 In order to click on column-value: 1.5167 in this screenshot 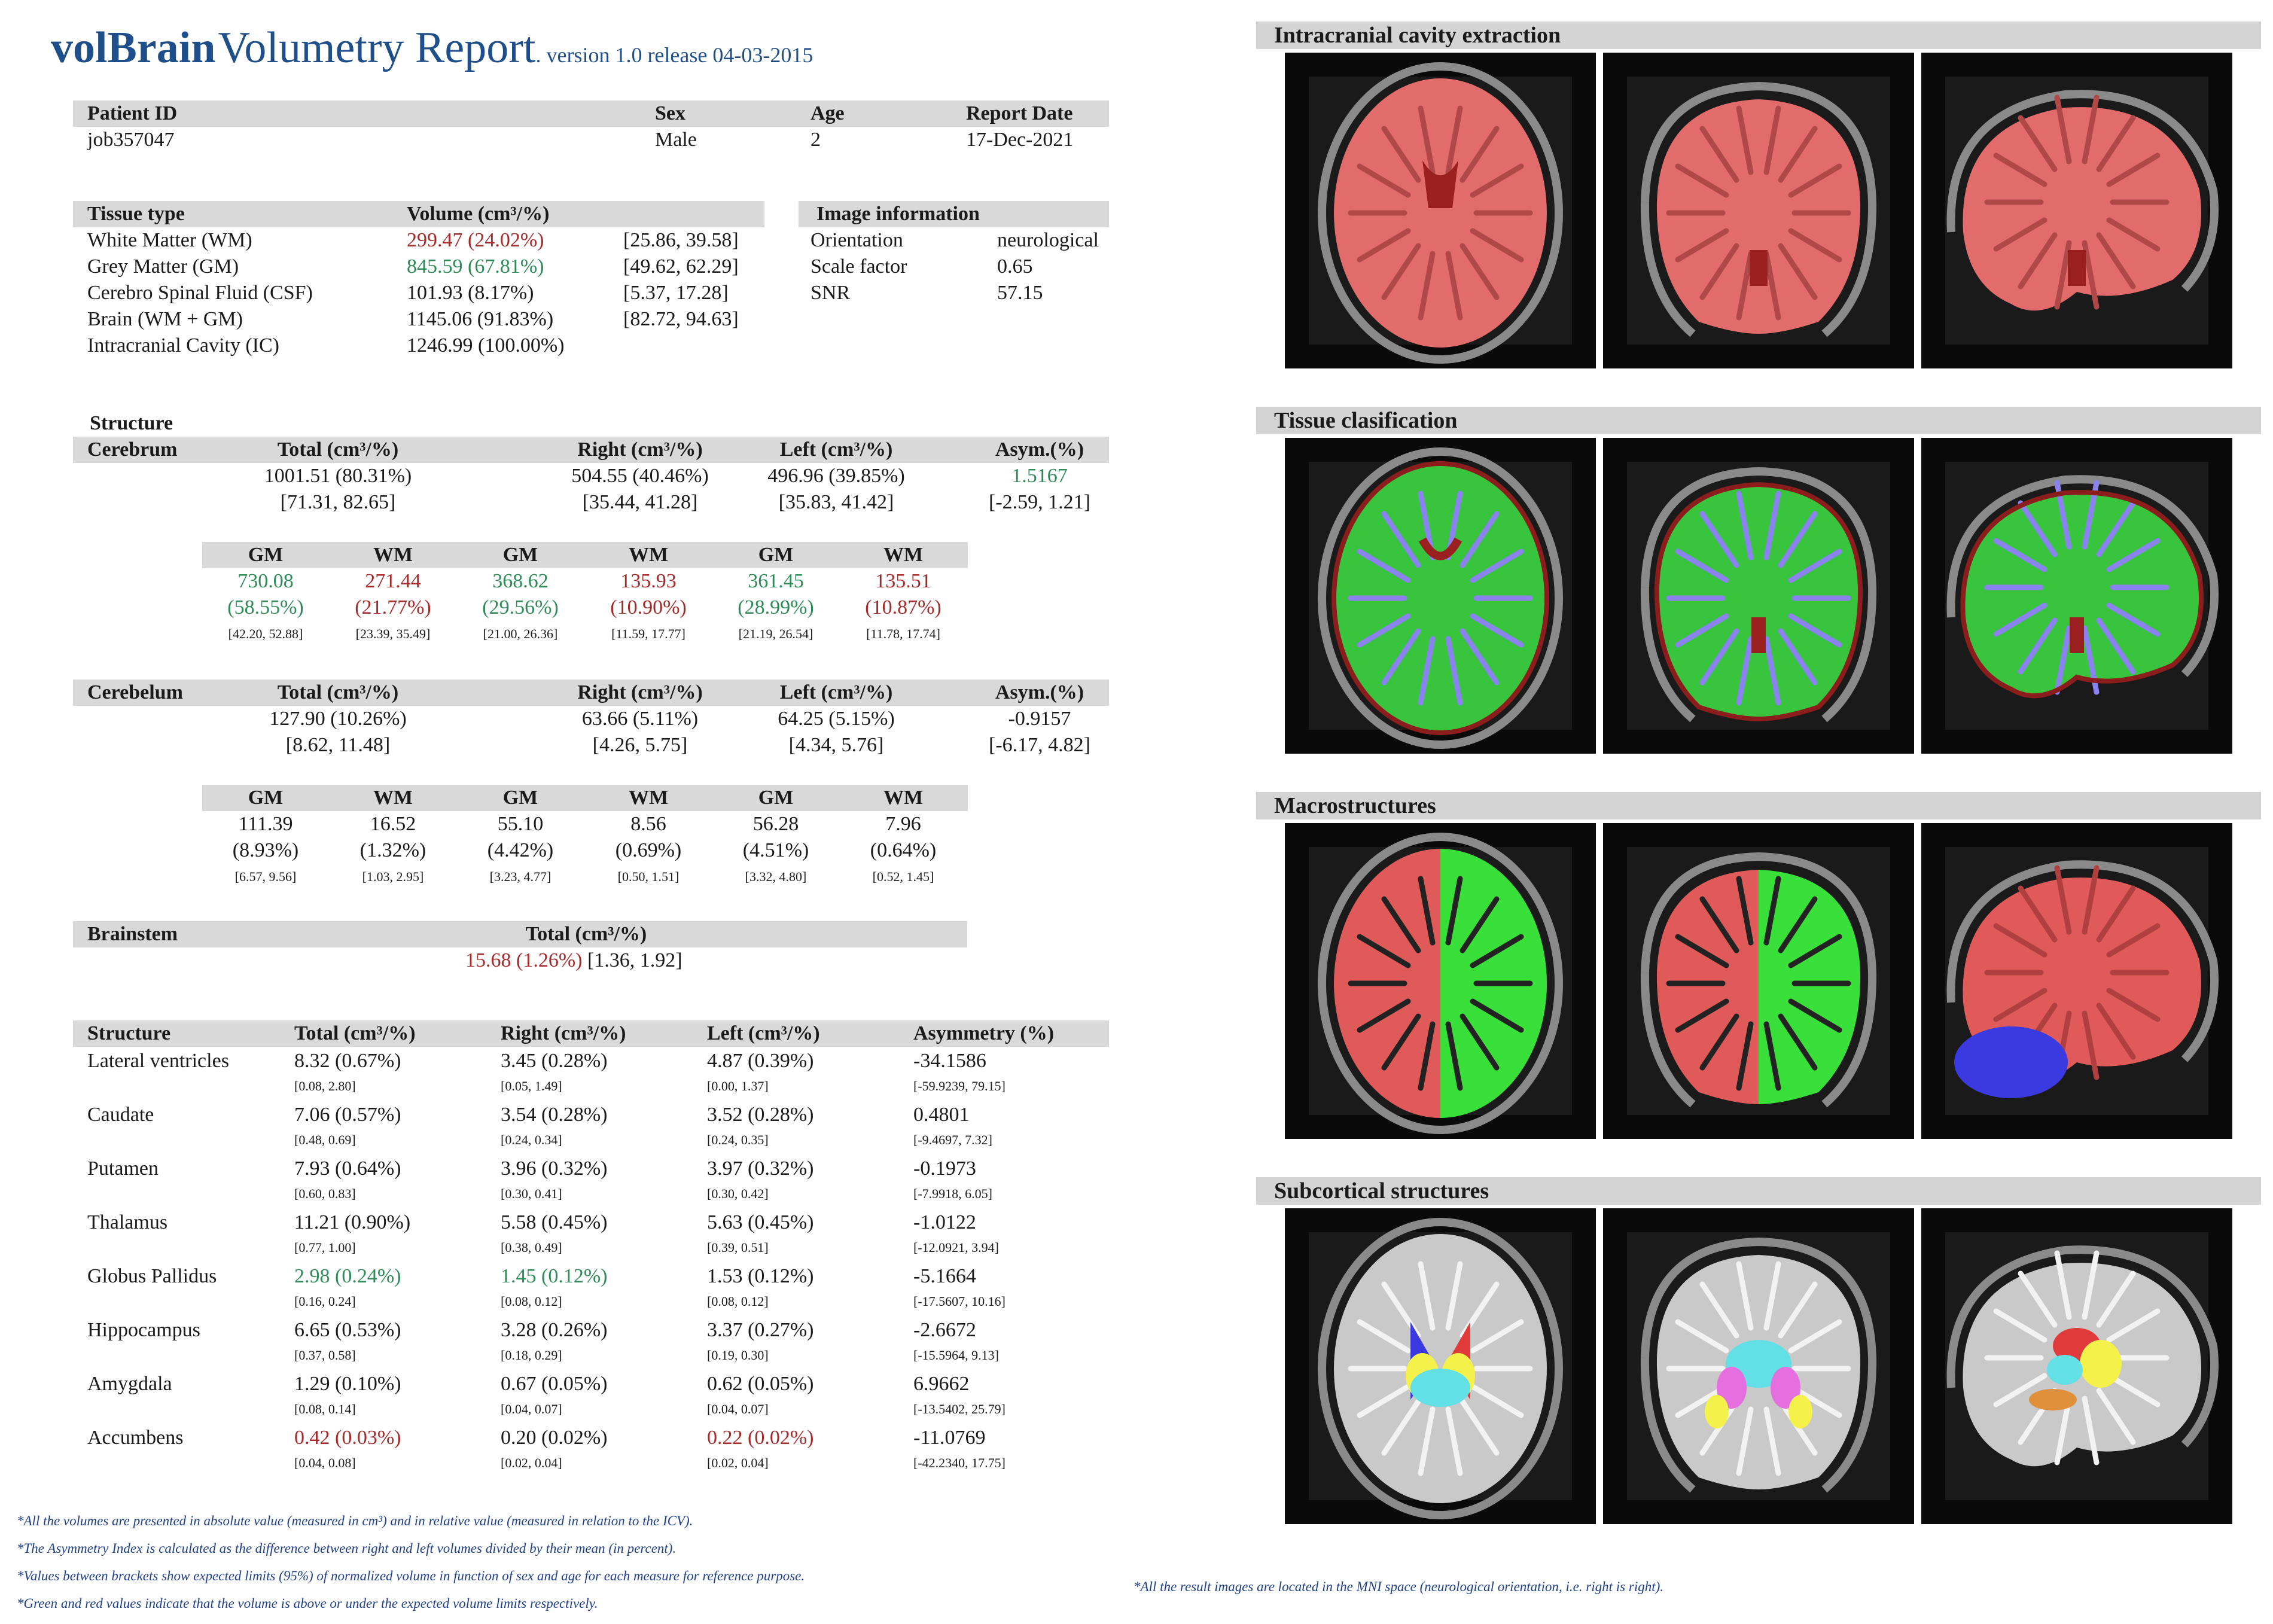, I will do `click(1039, 476)`.